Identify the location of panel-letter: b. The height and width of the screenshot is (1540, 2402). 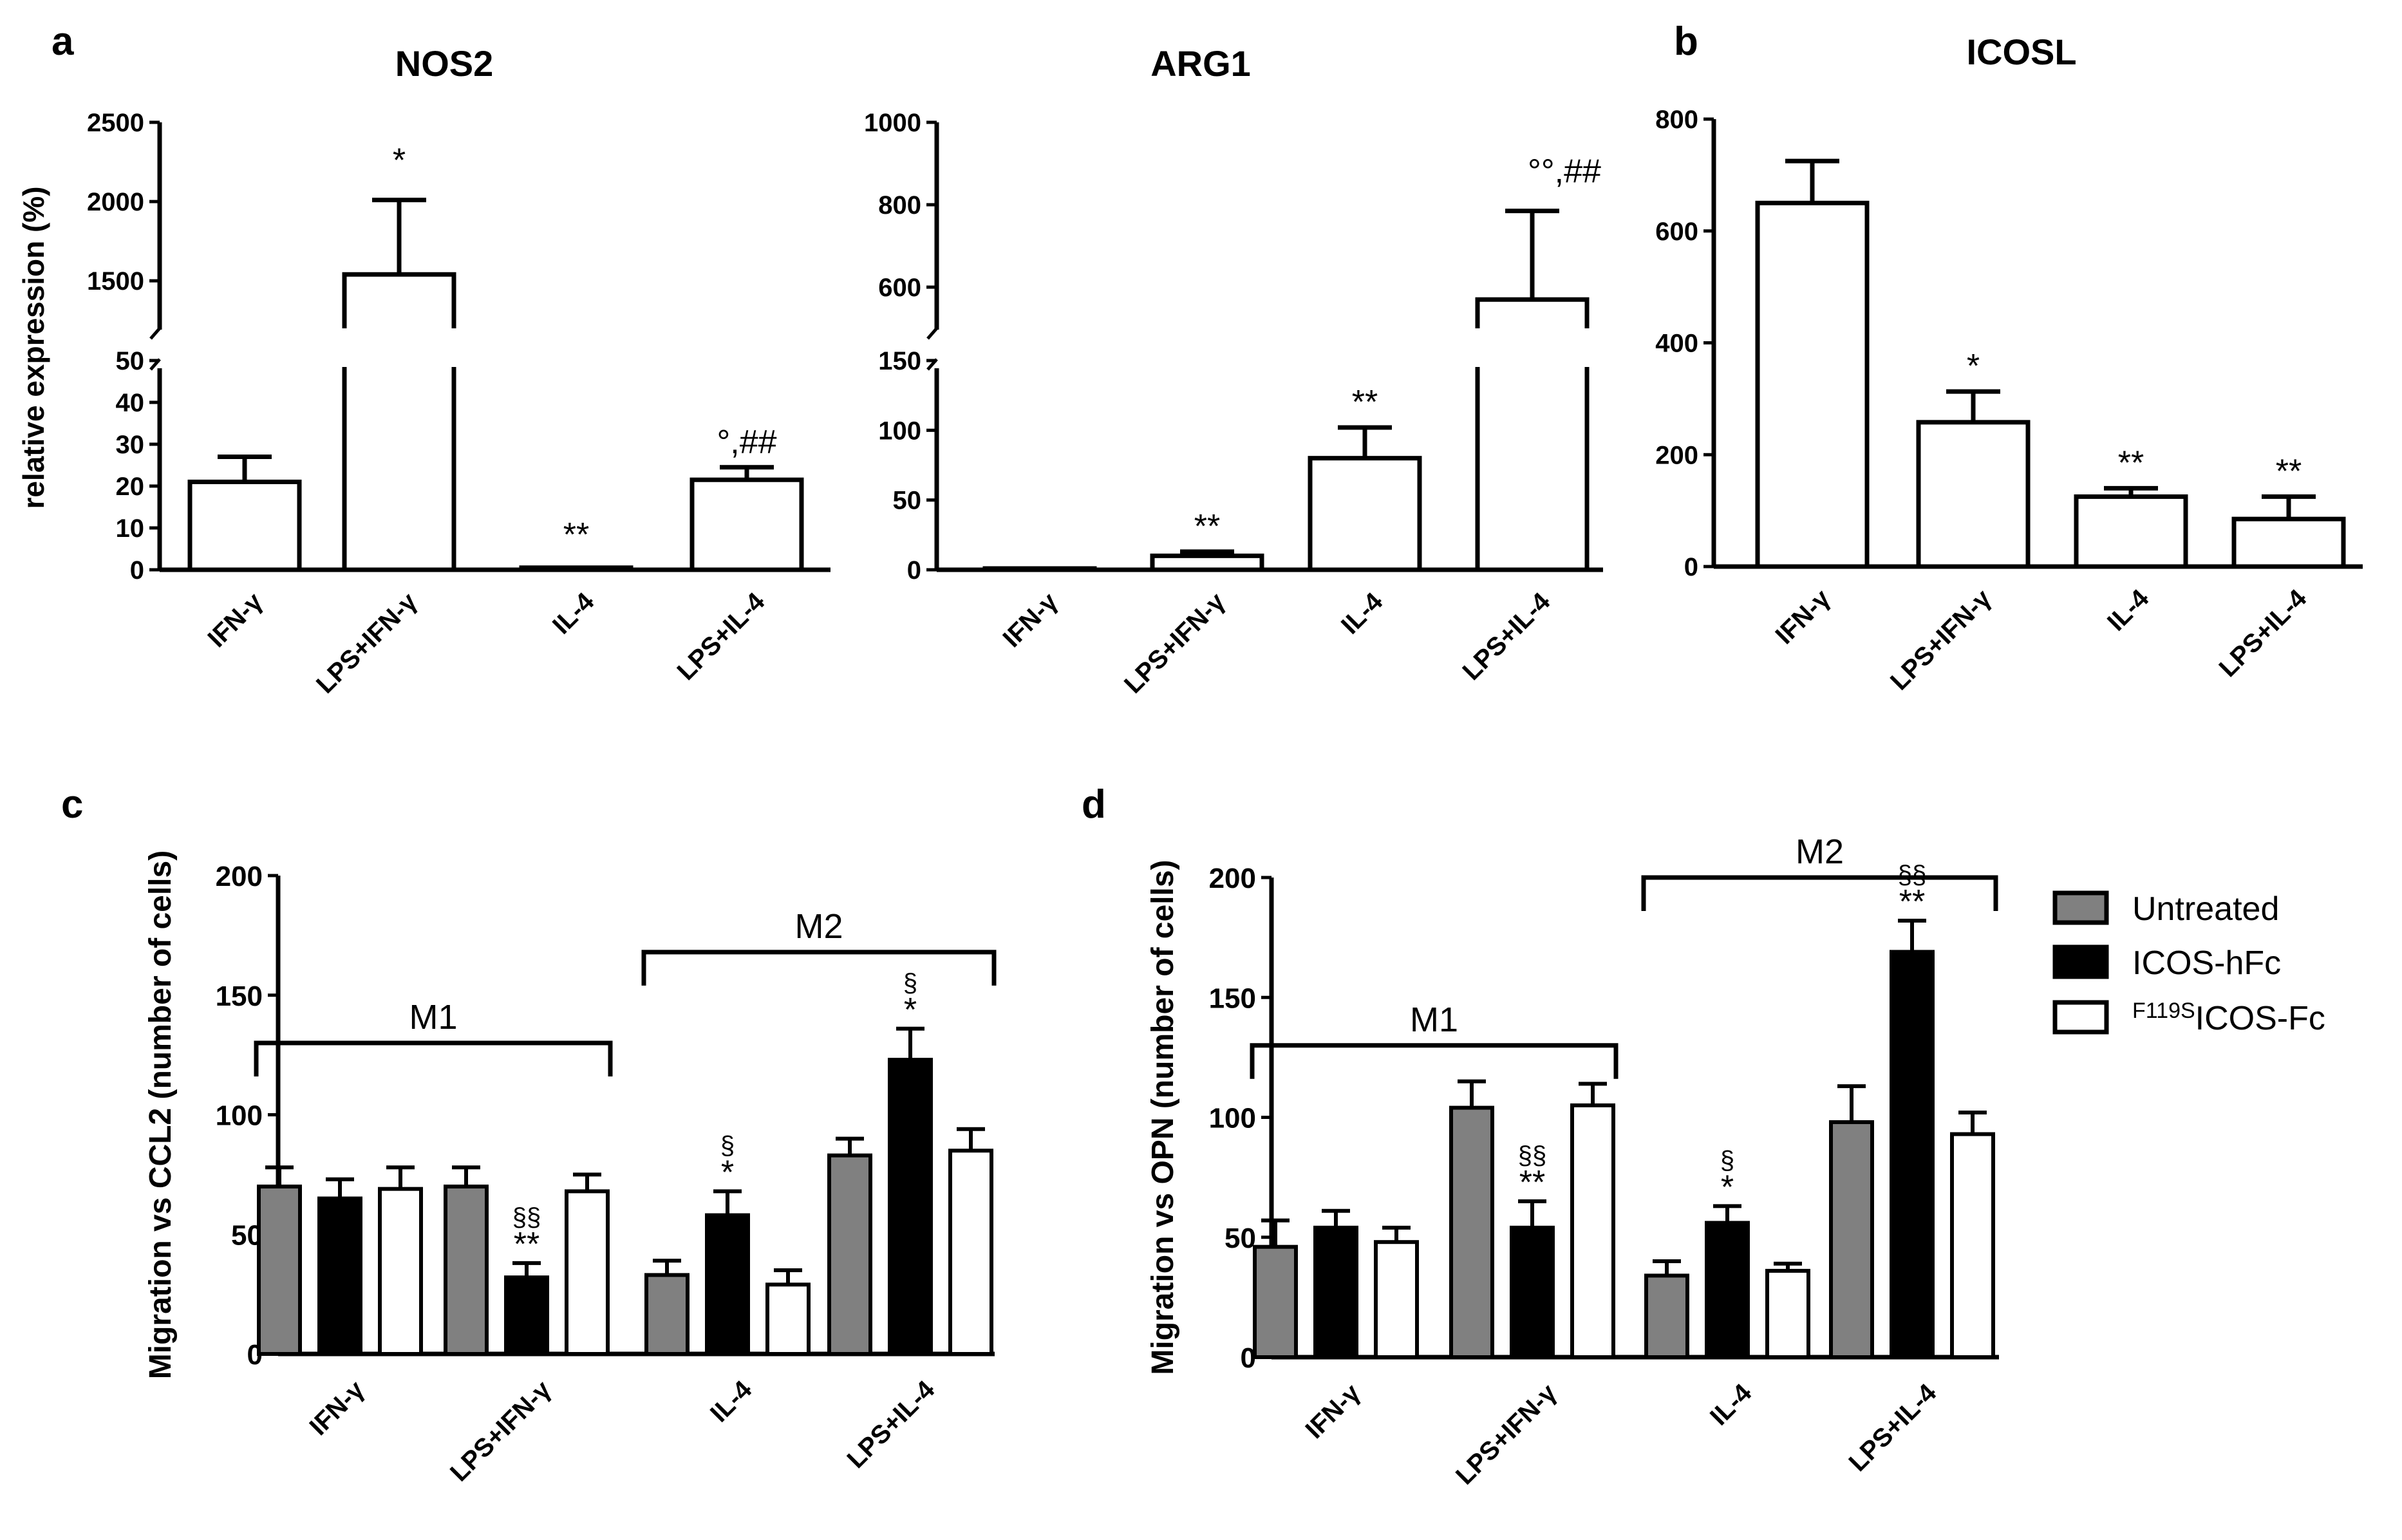
(1686, 41).